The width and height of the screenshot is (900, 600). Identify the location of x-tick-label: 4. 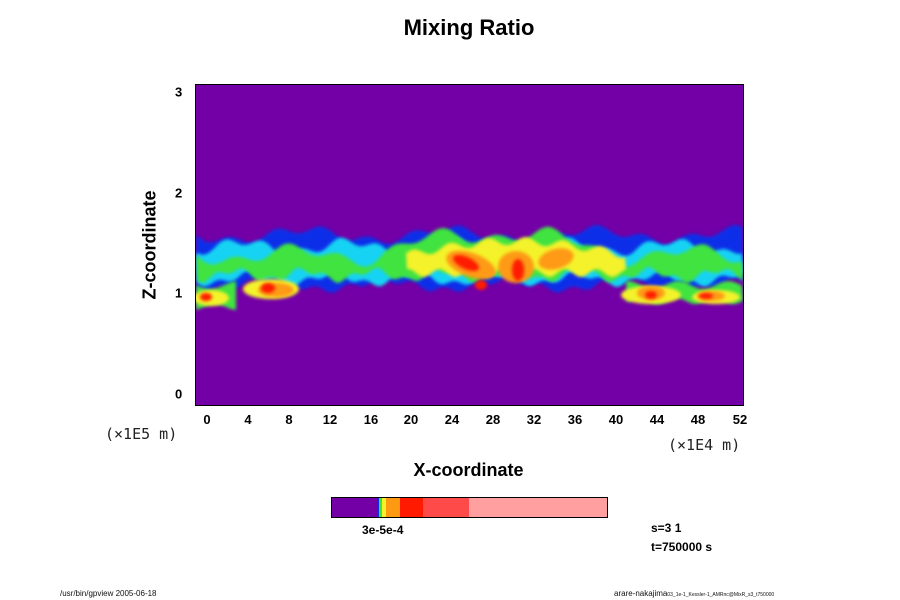
(248, 419).